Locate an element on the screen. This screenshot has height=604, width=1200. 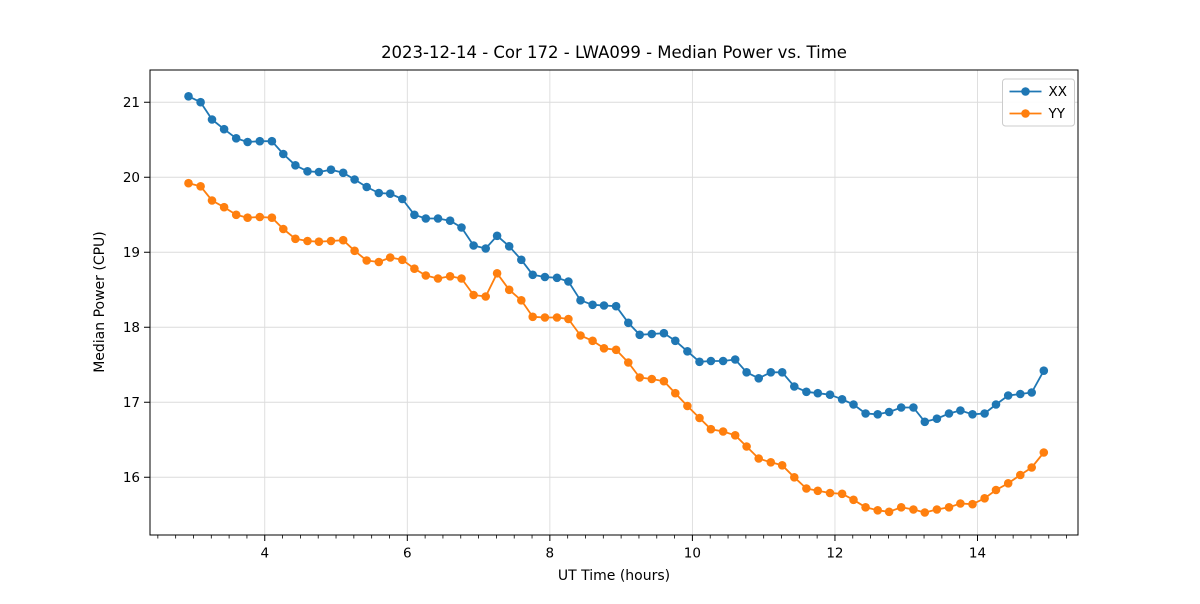
y-tick-label: 21 is located at coordinates (131, 103).